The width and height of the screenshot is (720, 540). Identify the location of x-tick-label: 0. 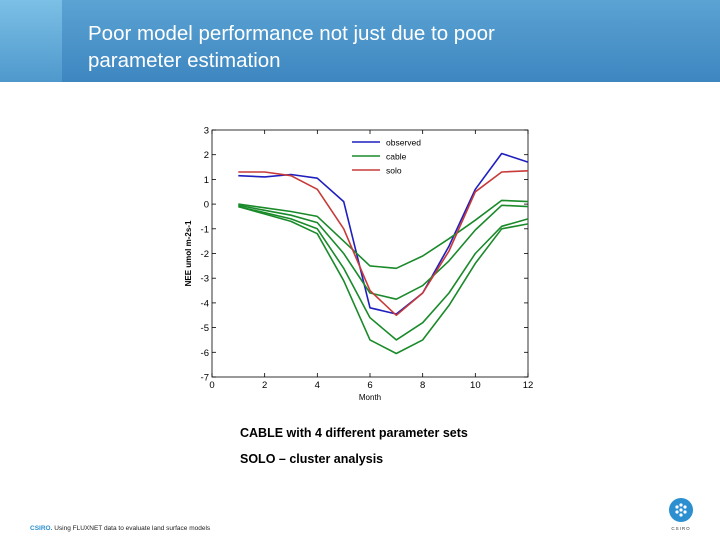
(211, 385).